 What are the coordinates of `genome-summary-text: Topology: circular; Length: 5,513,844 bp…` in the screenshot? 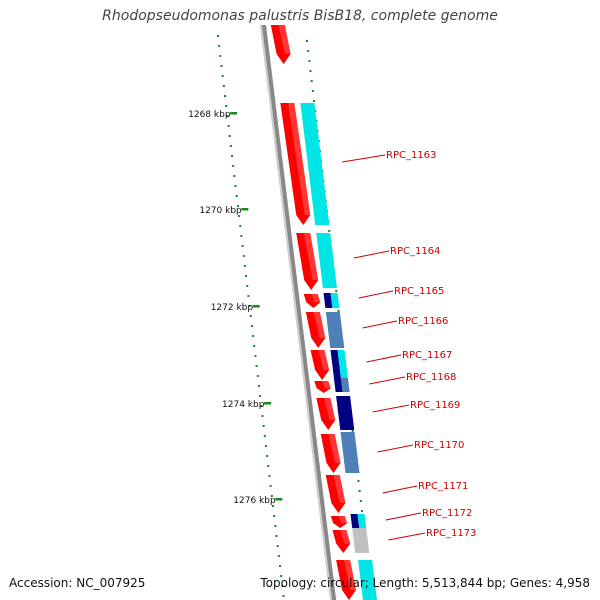 It's located at (425, 583).